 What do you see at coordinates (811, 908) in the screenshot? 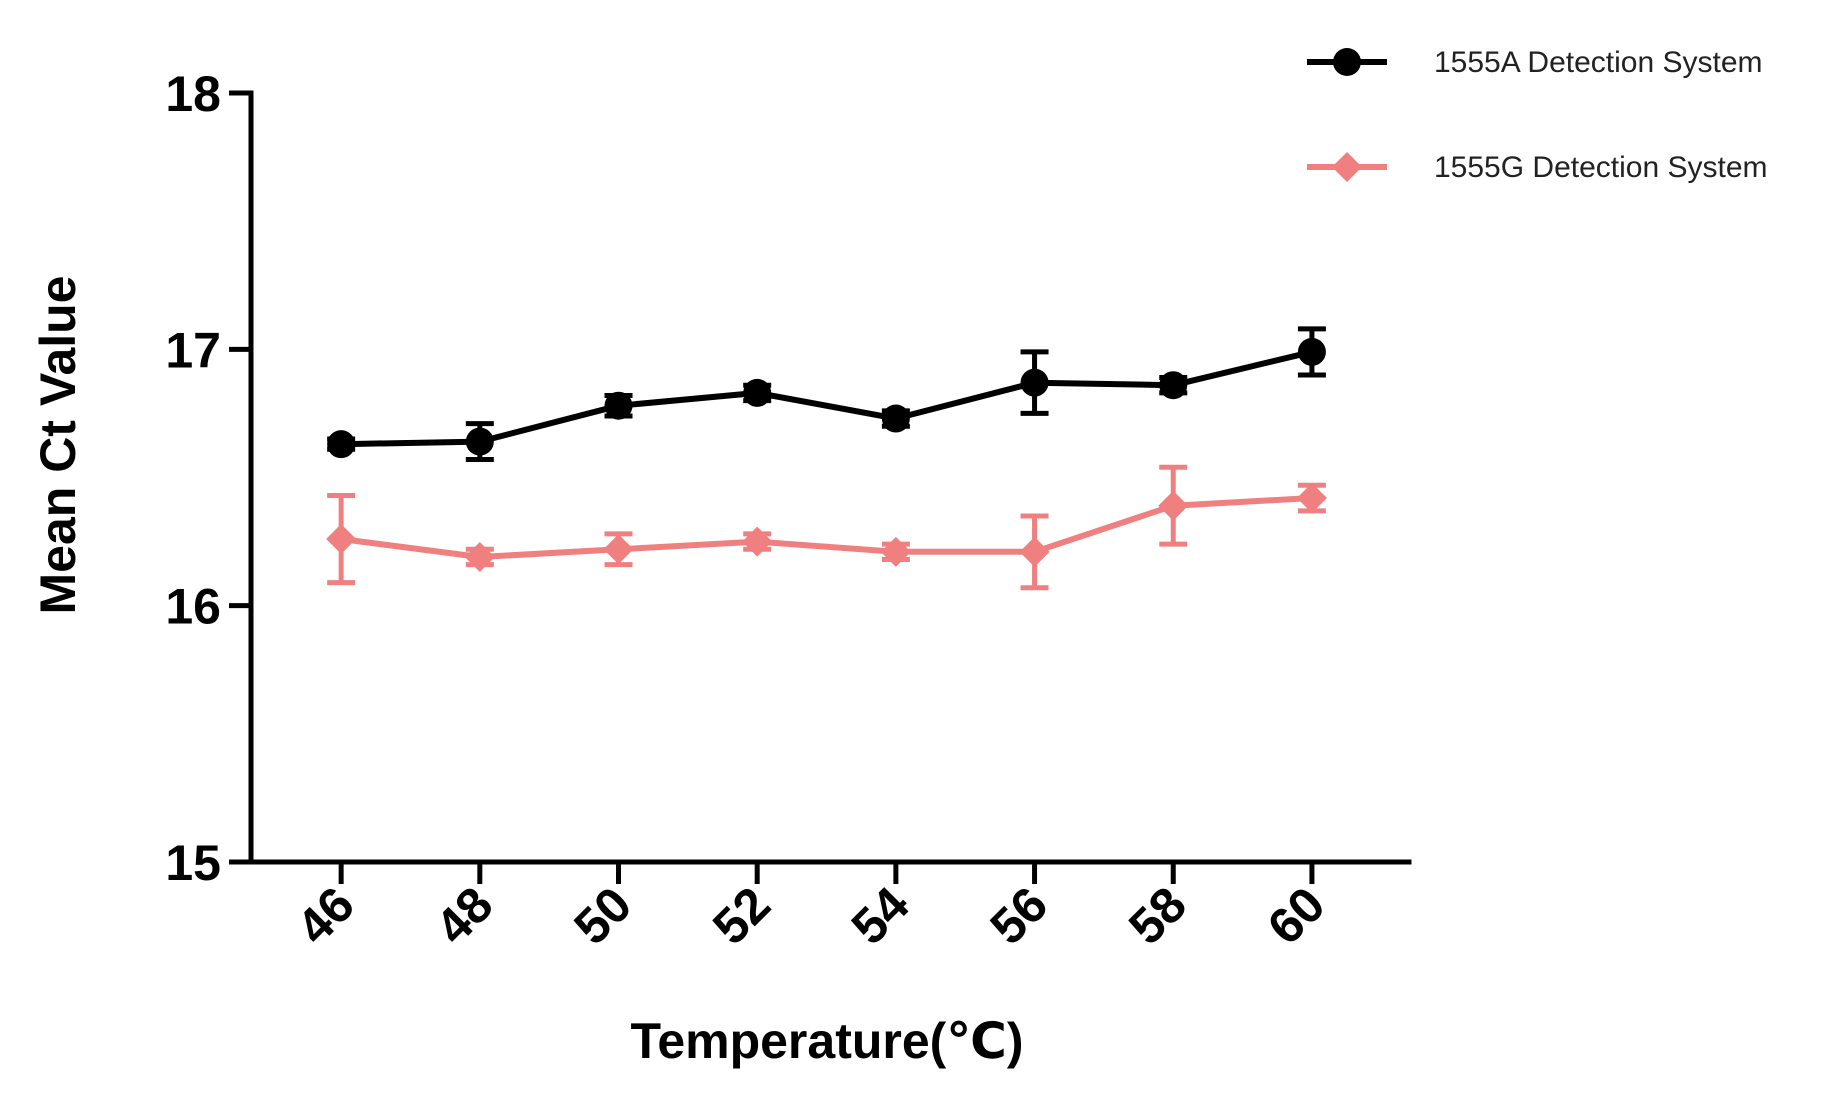
I see `x-ticks: 46 48 50 52 54 56 58 60` at bounding box center [811, 908].